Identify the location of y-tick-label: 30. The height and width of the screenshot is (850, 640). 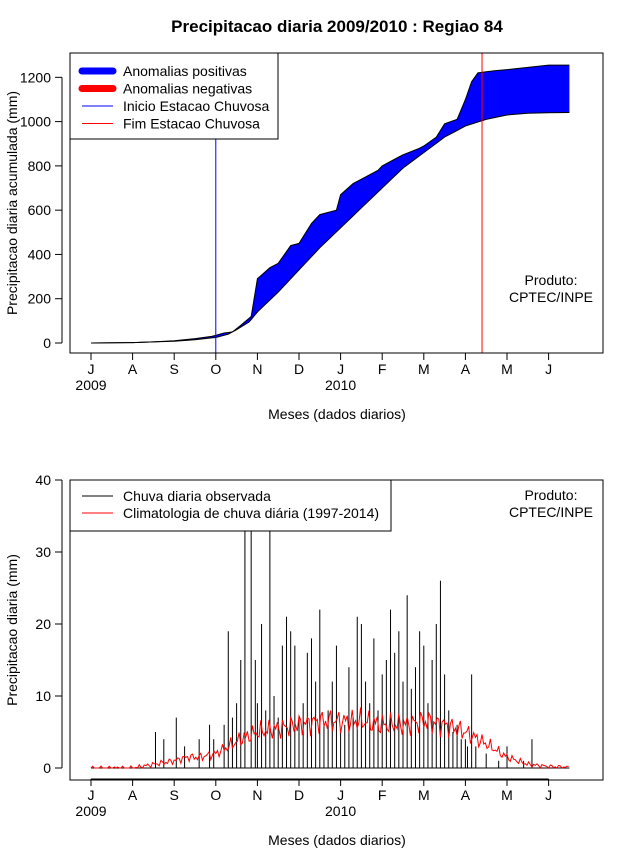
(43, 552).